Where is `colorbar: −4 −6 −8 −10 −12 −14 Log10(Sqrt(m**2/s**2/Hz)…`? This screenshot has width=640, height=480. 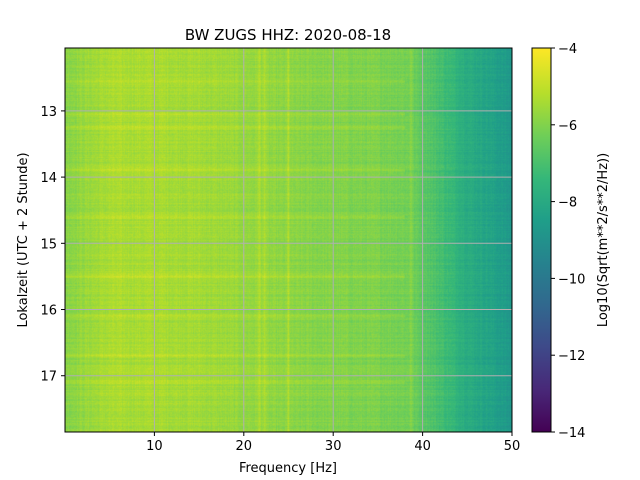
colorbar: −4 −6 −8 −10 −12 −14 Log10(Sqrt(m**2/s**2/Hz)… is located at coordinates (571, 241).